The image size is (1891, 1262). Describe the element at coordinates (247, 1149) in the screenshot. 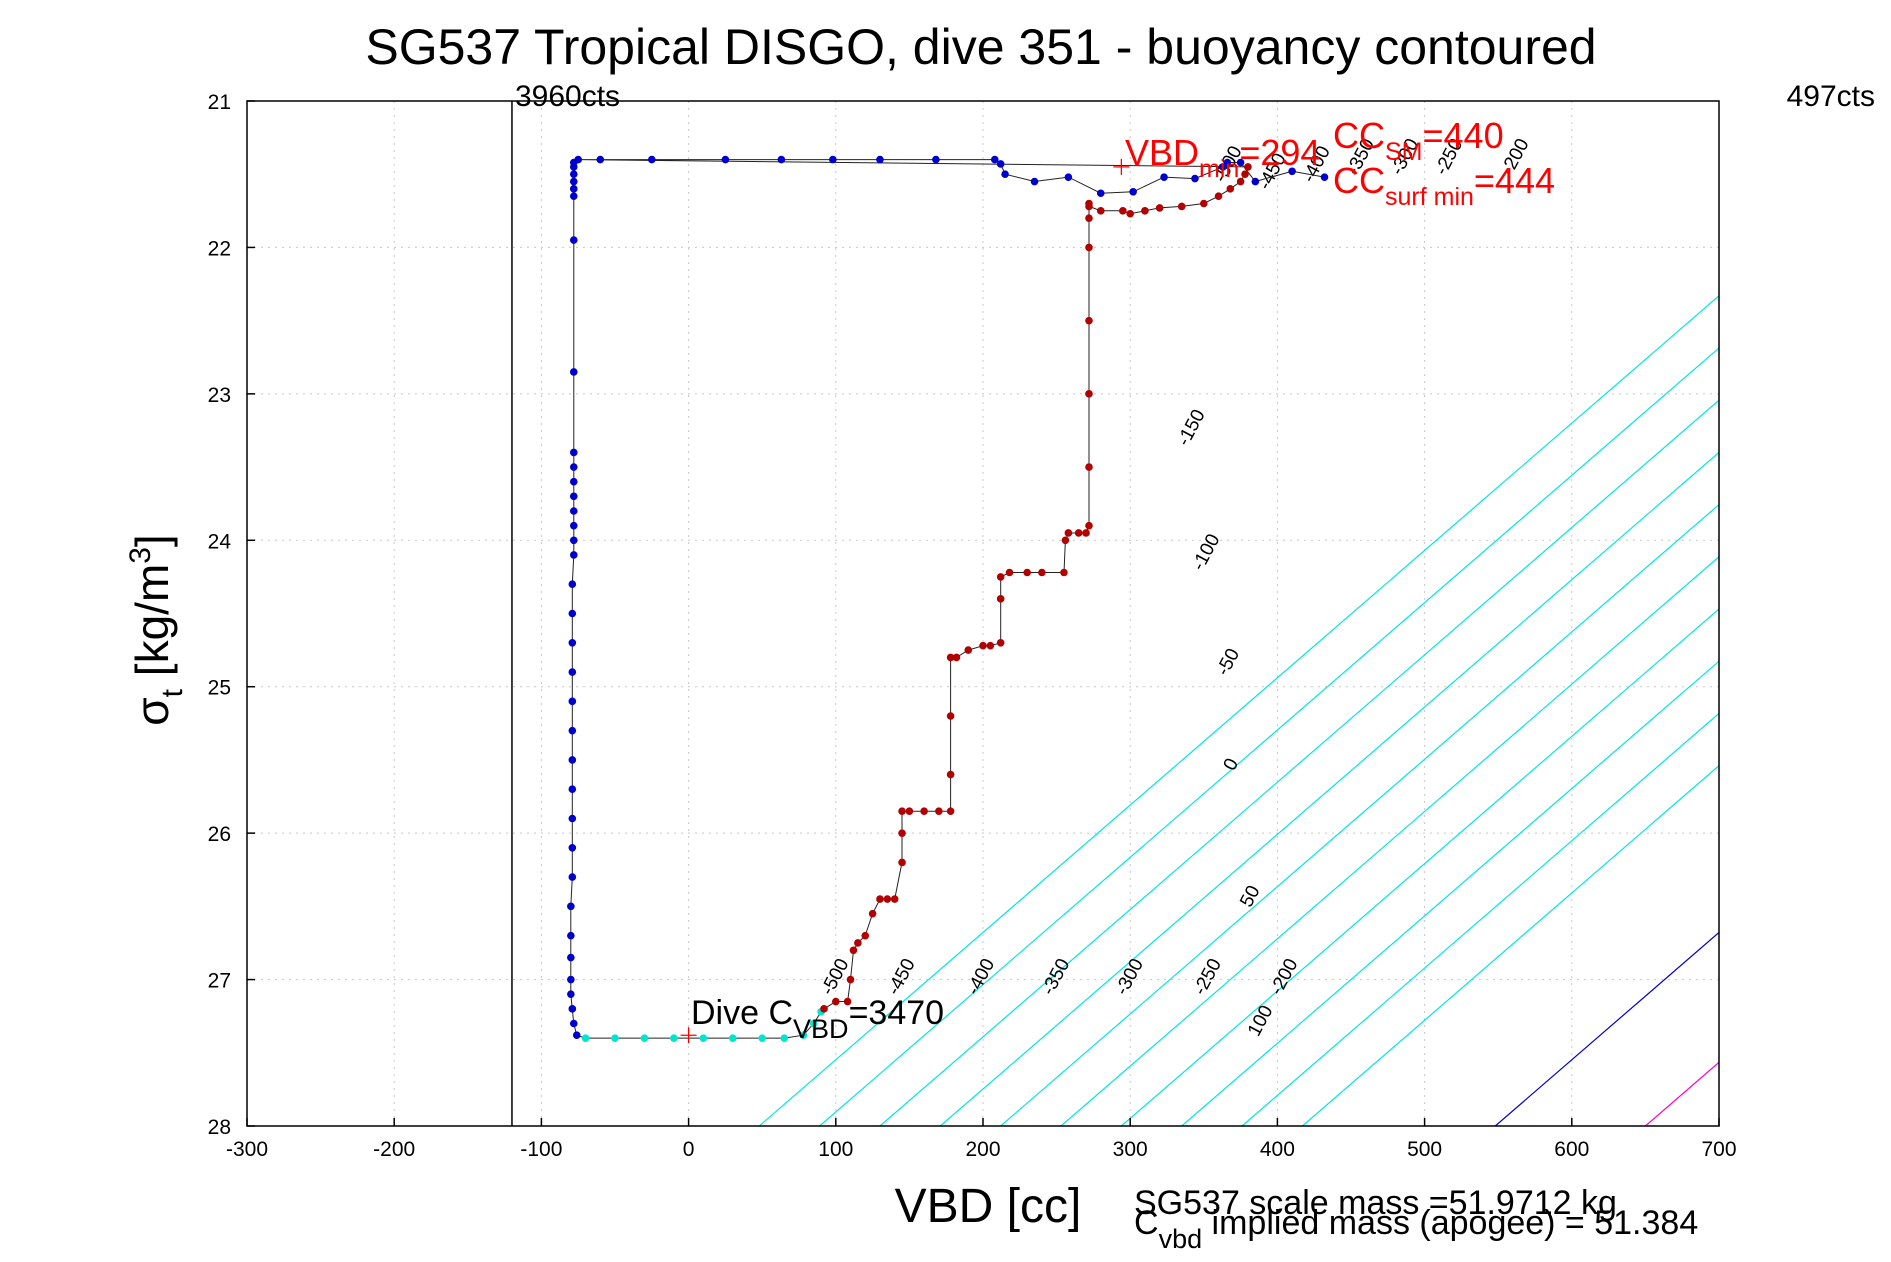

I see `x-tick-label: -300` at that location.